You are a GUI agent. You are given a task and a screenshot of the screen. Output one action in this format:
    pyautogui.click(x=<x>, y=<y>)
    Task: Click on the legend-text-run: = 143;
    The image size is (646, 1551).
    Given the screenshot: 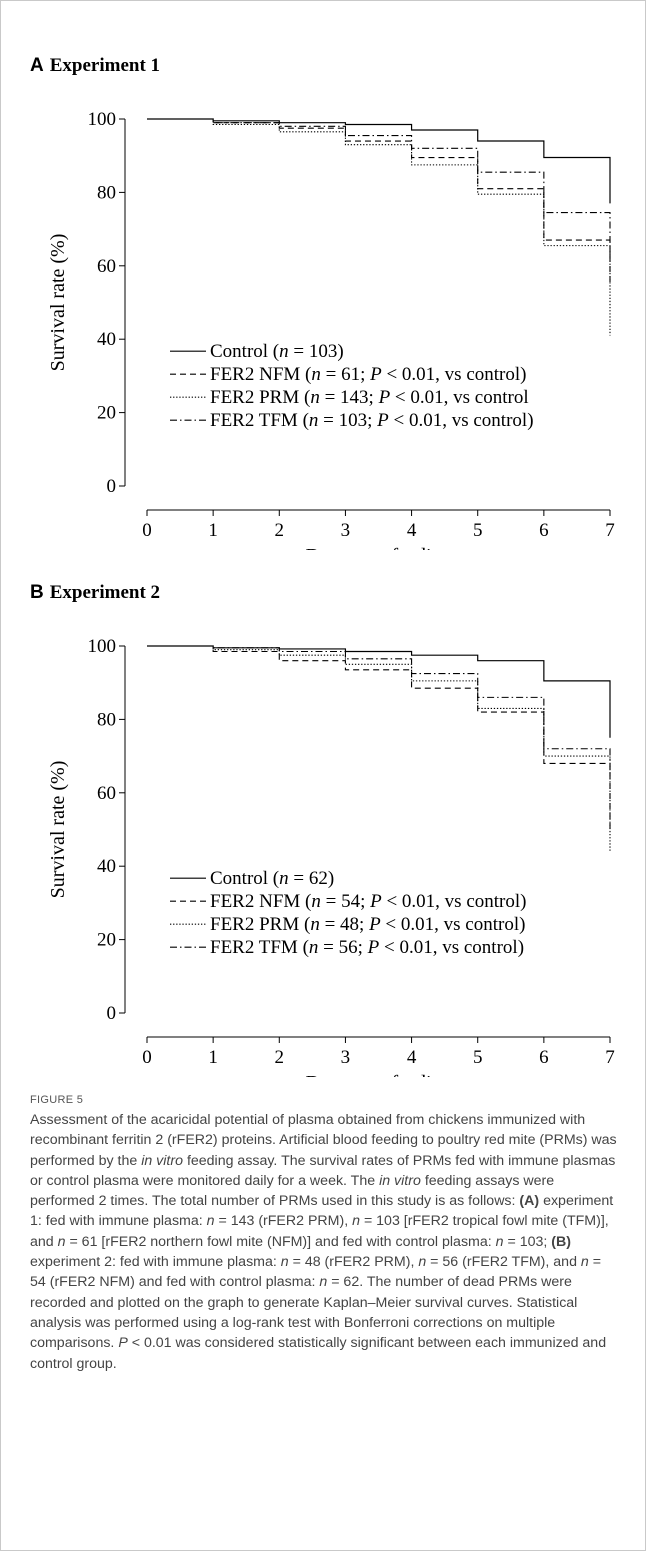 What is the action you would take?
    pyautogui.click(x=349, y=397)
    